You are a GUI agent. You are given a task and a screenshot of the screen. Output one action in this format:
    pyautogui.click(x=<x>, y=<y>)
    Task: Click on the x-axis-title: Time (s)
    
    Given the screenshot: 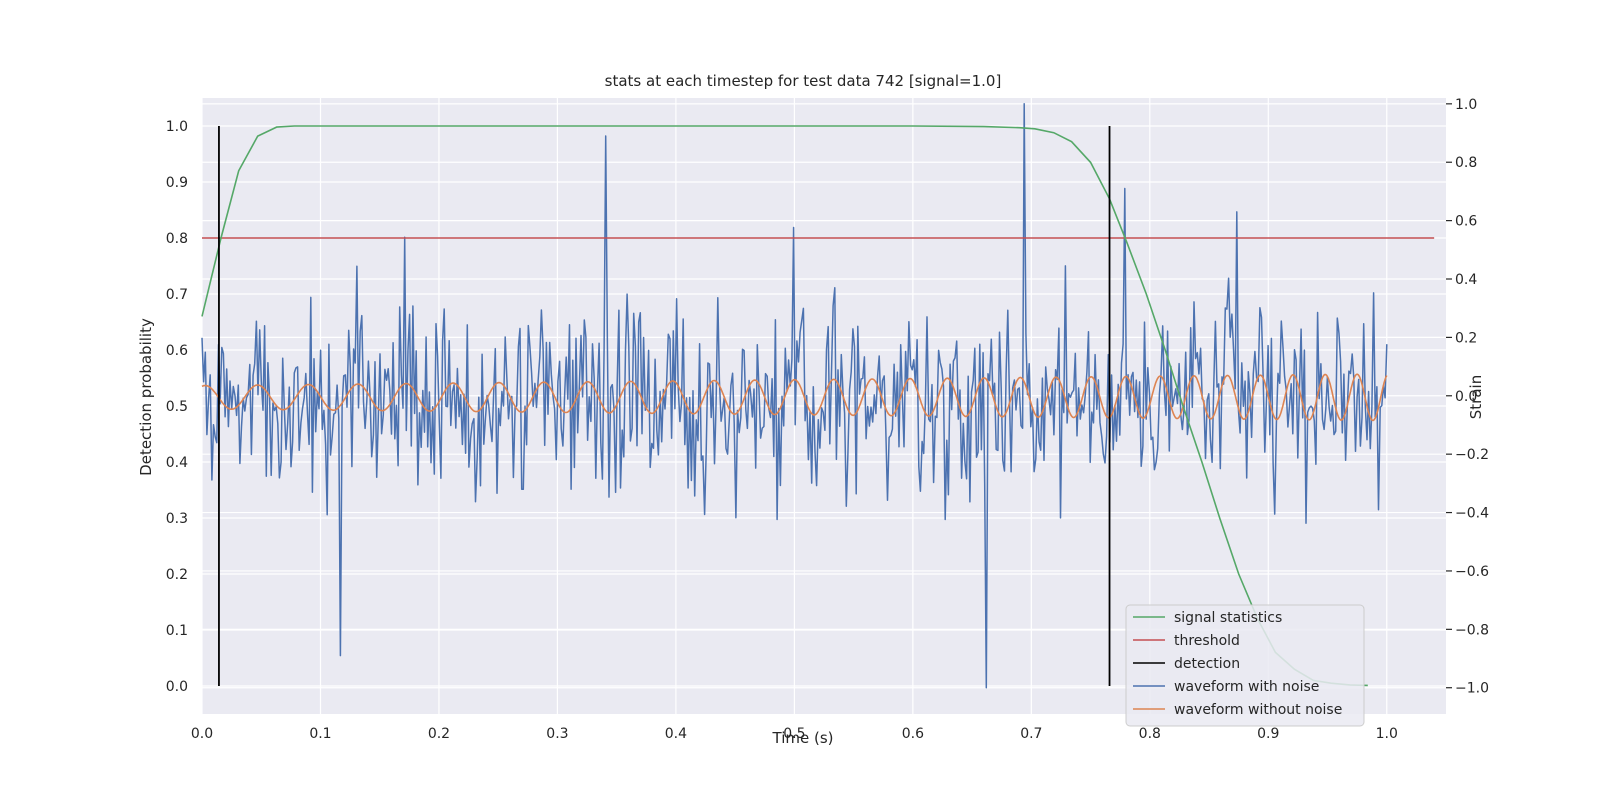 What is the action you would take?
    pyautogui.click(x=803, y=738)
    